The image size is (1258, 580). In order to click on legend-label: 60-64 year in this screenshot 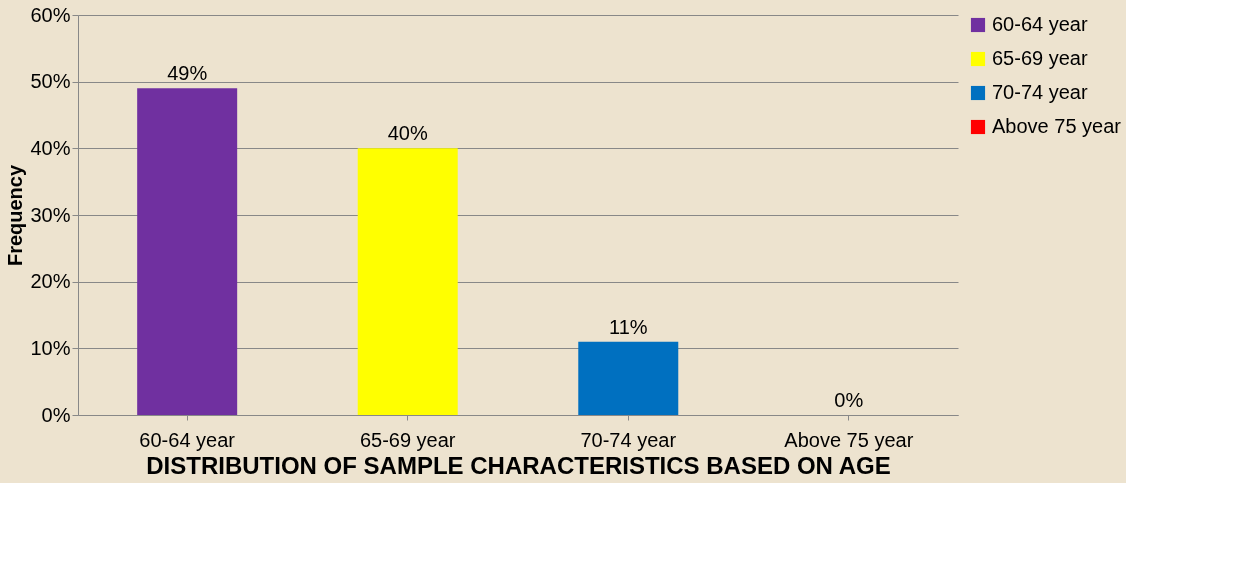, I will do `click(1040, 24)`.